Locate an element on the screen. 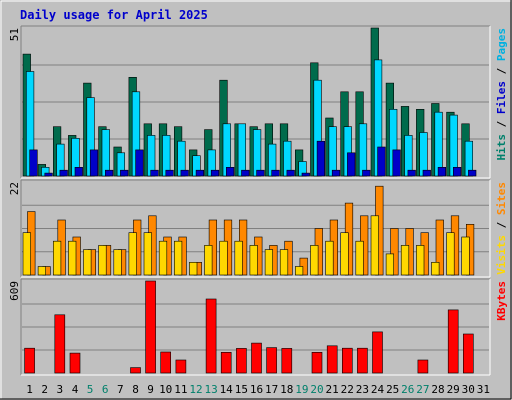 The width and height of the screenshot is (512, 400). y-max-label: 22 is located at coordinates (14, 188).